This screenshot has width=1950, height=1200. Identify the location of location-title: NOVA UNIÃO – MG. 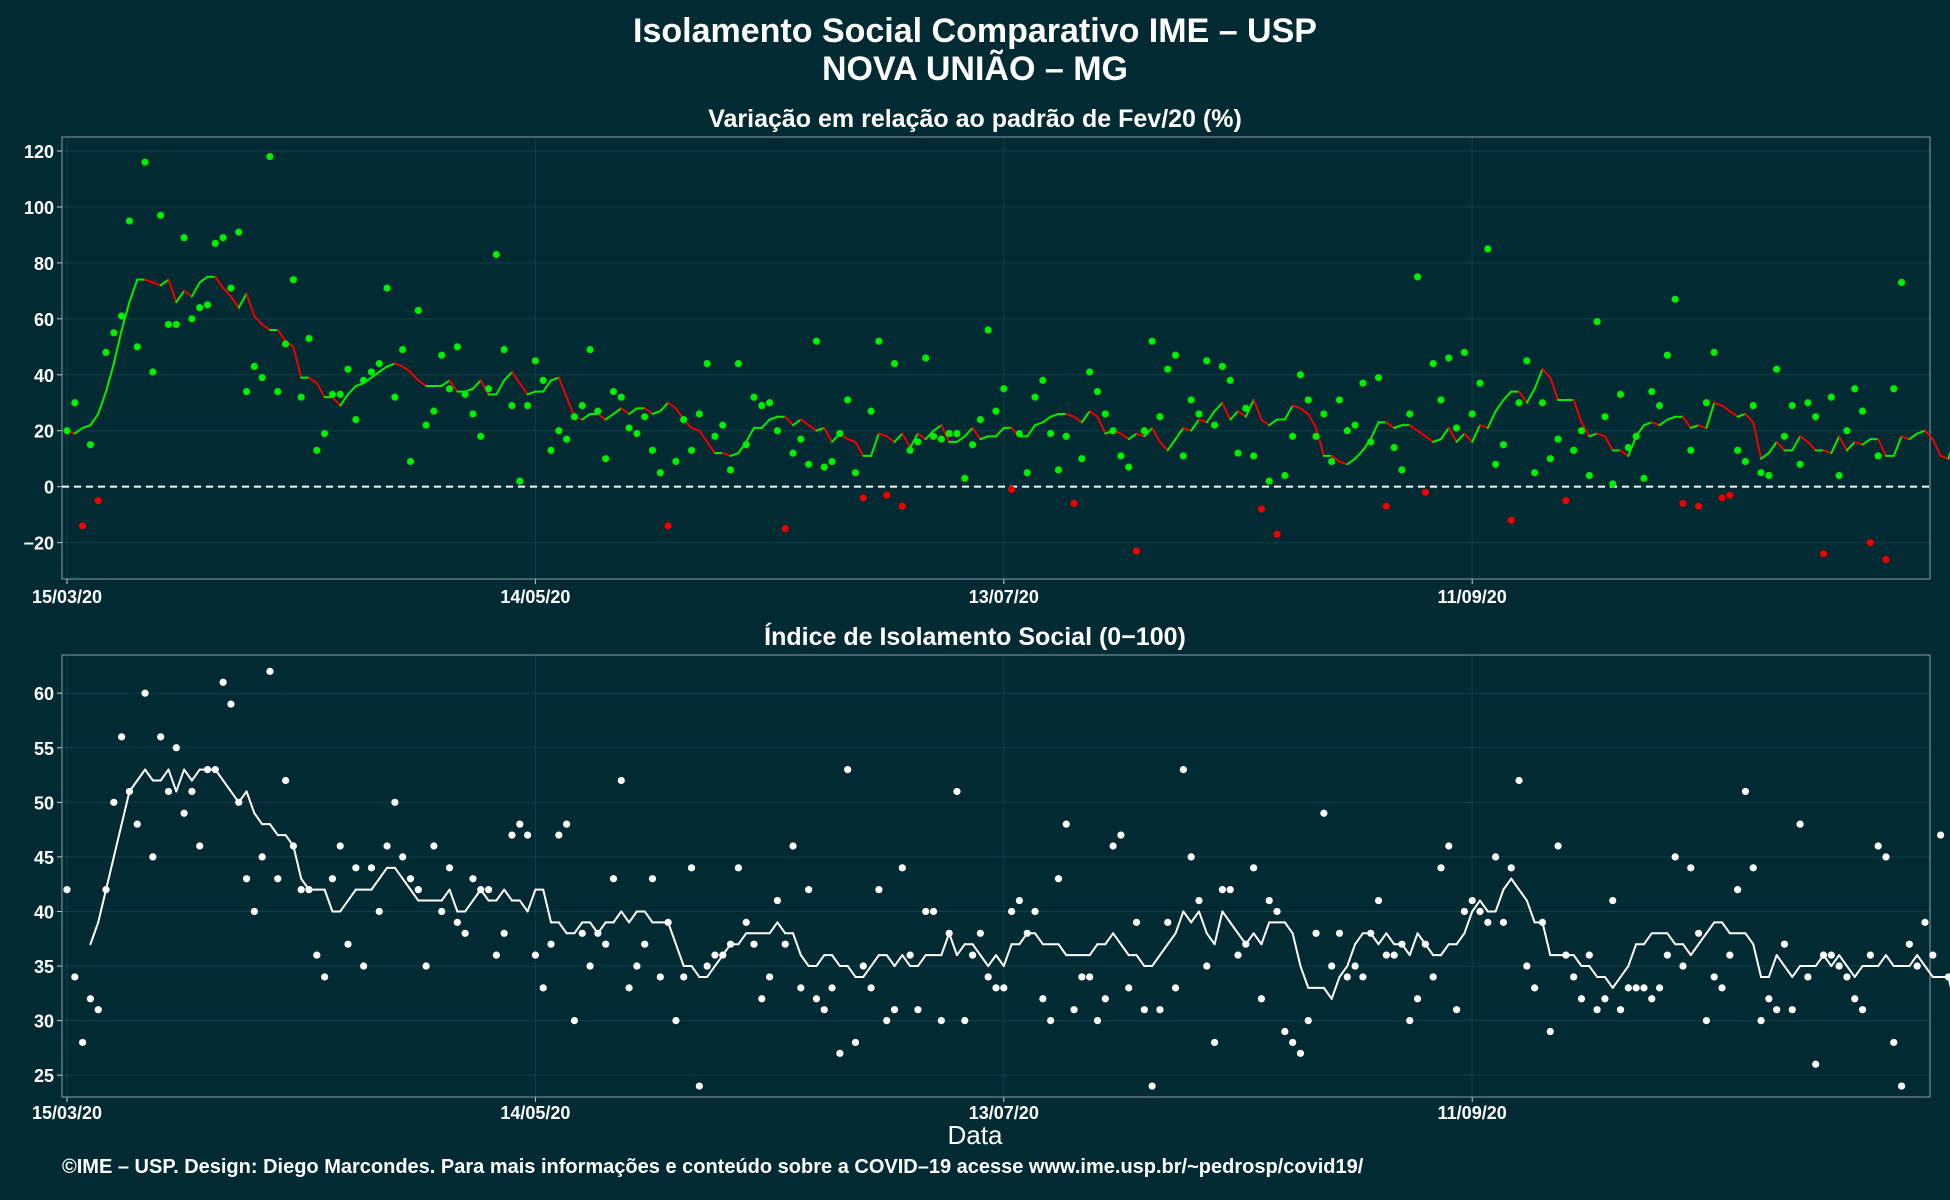
(975, 69).